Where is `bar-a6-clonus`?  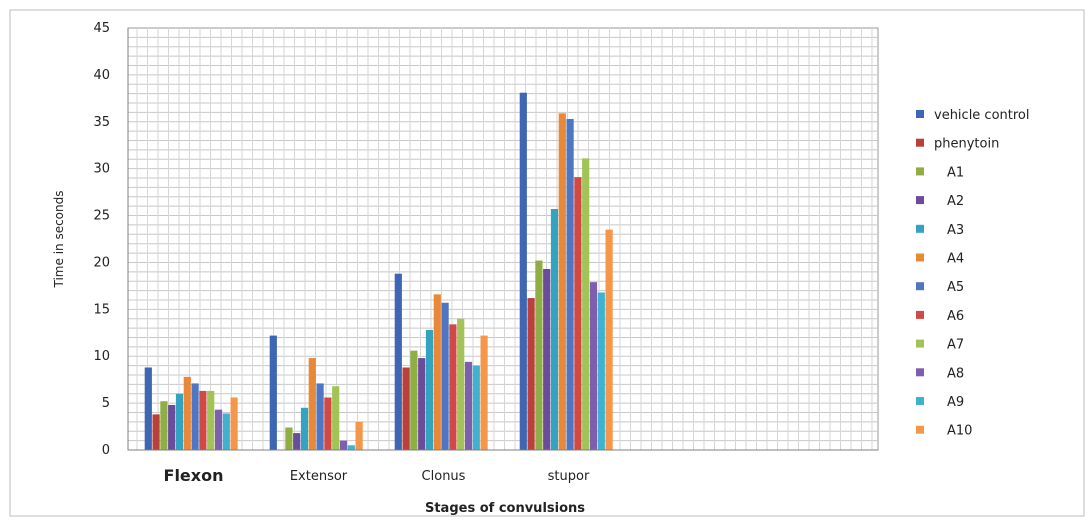 bar-a6-clonus is located at coordinates (453, 387).